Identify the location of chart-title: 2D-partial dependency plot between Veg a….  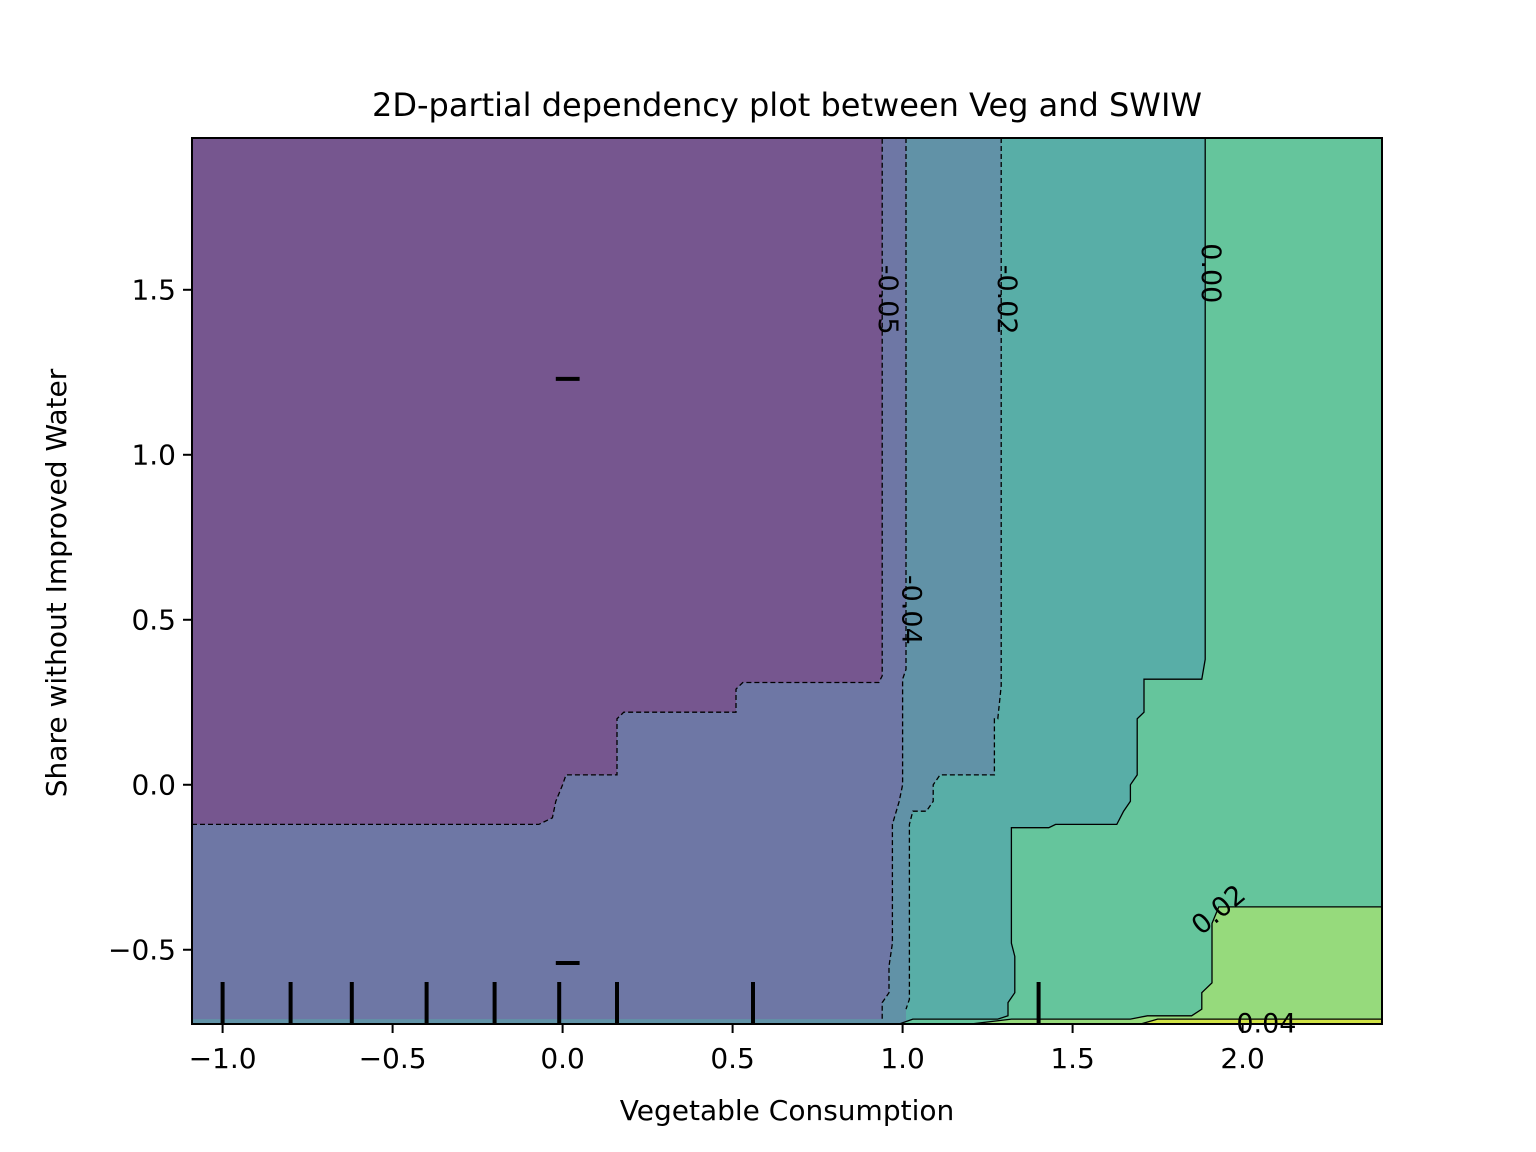
(787, 105).